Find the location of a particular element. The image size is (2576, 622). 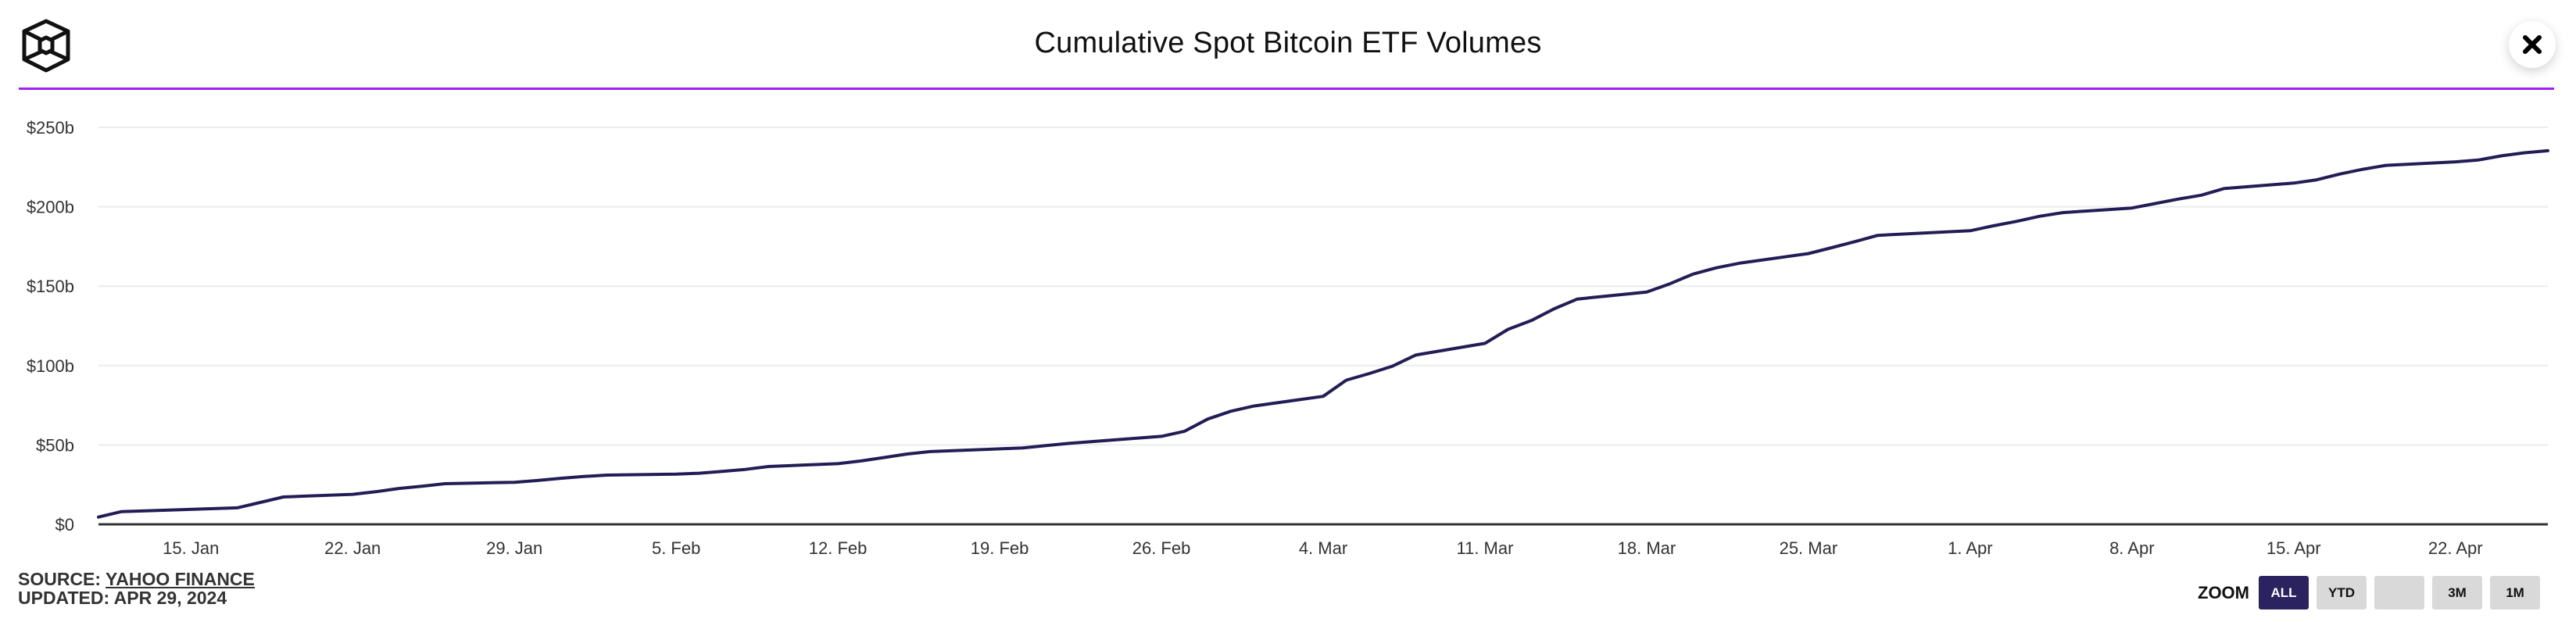

x-tick-label: 22. Jan is located at coordinates (352, 548).